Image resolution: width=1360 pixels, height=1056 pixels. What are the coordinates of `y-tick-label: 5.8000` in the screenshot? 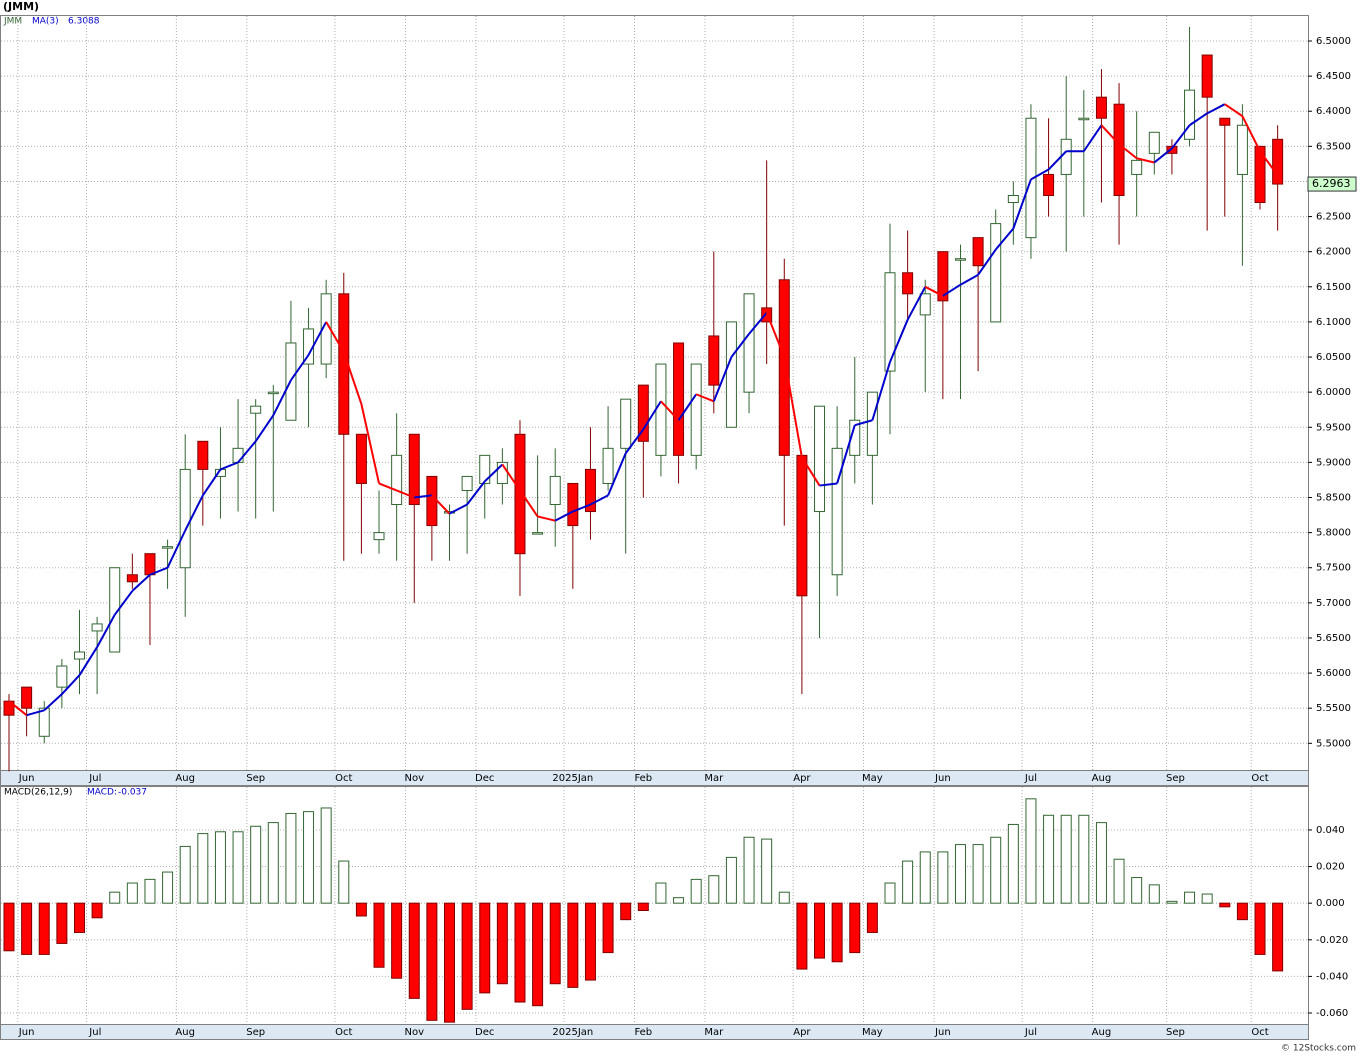 It's located at (1333, 533).